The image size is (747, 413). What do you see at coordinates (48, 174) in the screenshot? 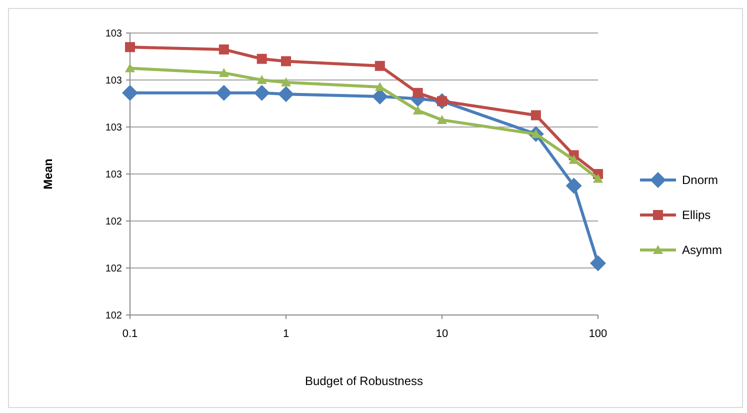
I see `y-axis-title: Mean` at bounding box center [48, 174].